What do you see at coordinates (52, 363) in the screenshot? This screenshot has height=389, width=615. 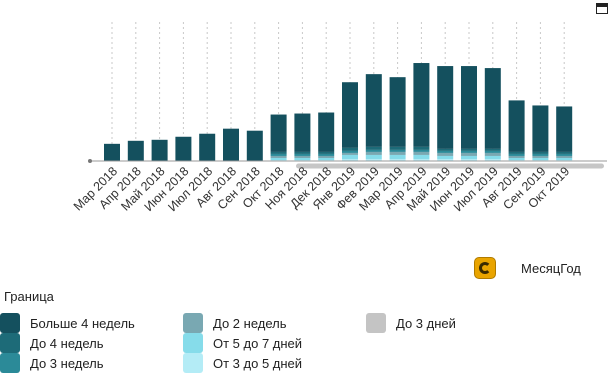 I see `legend-item: До 3 недель` at bounding box center [52, 363].